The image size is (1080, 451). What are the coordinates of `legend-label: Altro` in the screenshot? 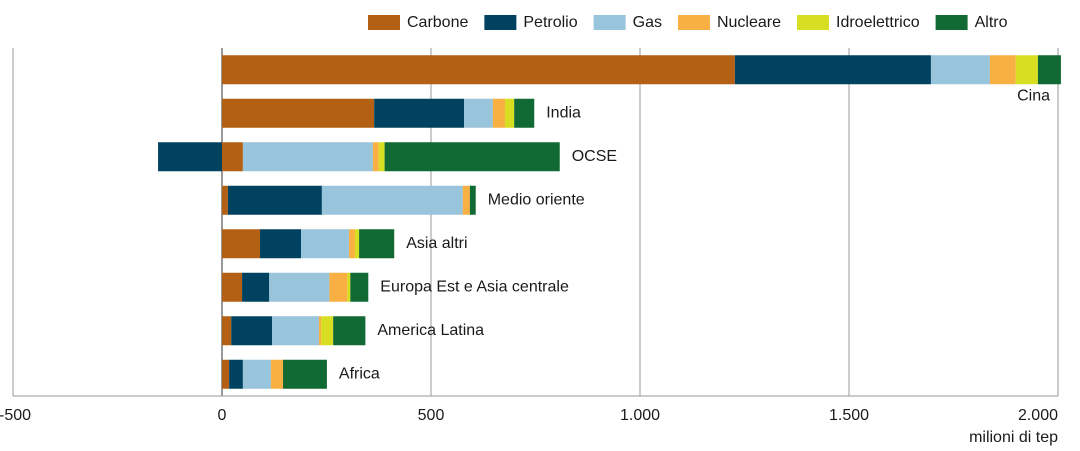 It's located at (991, 22).